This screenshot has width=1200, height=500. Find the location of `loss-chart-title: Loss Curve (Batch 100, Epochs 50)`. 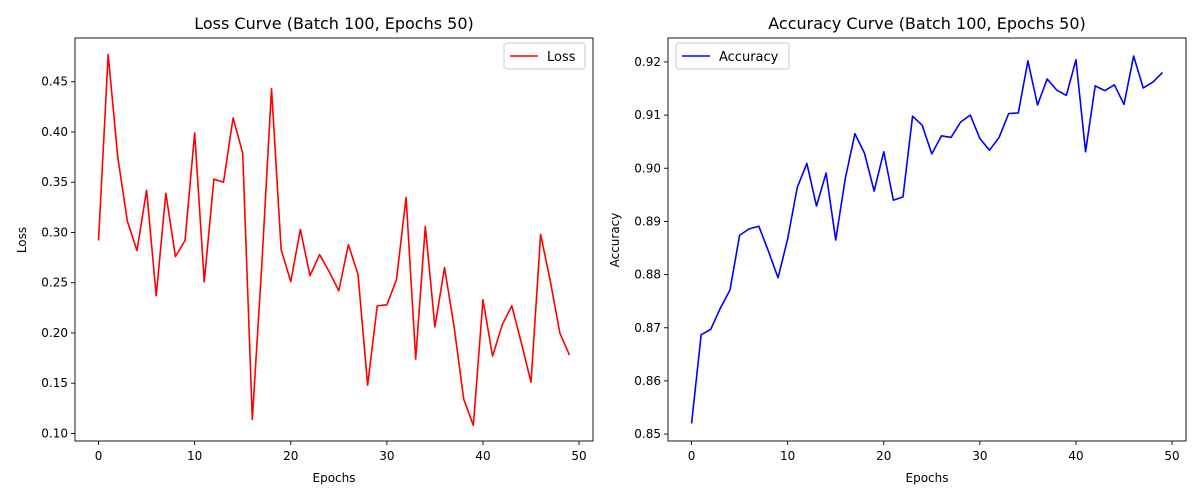

loss-chart-title: Loss Curve (Batch 100, Epochs 50) is located at coordinates (334, 23).